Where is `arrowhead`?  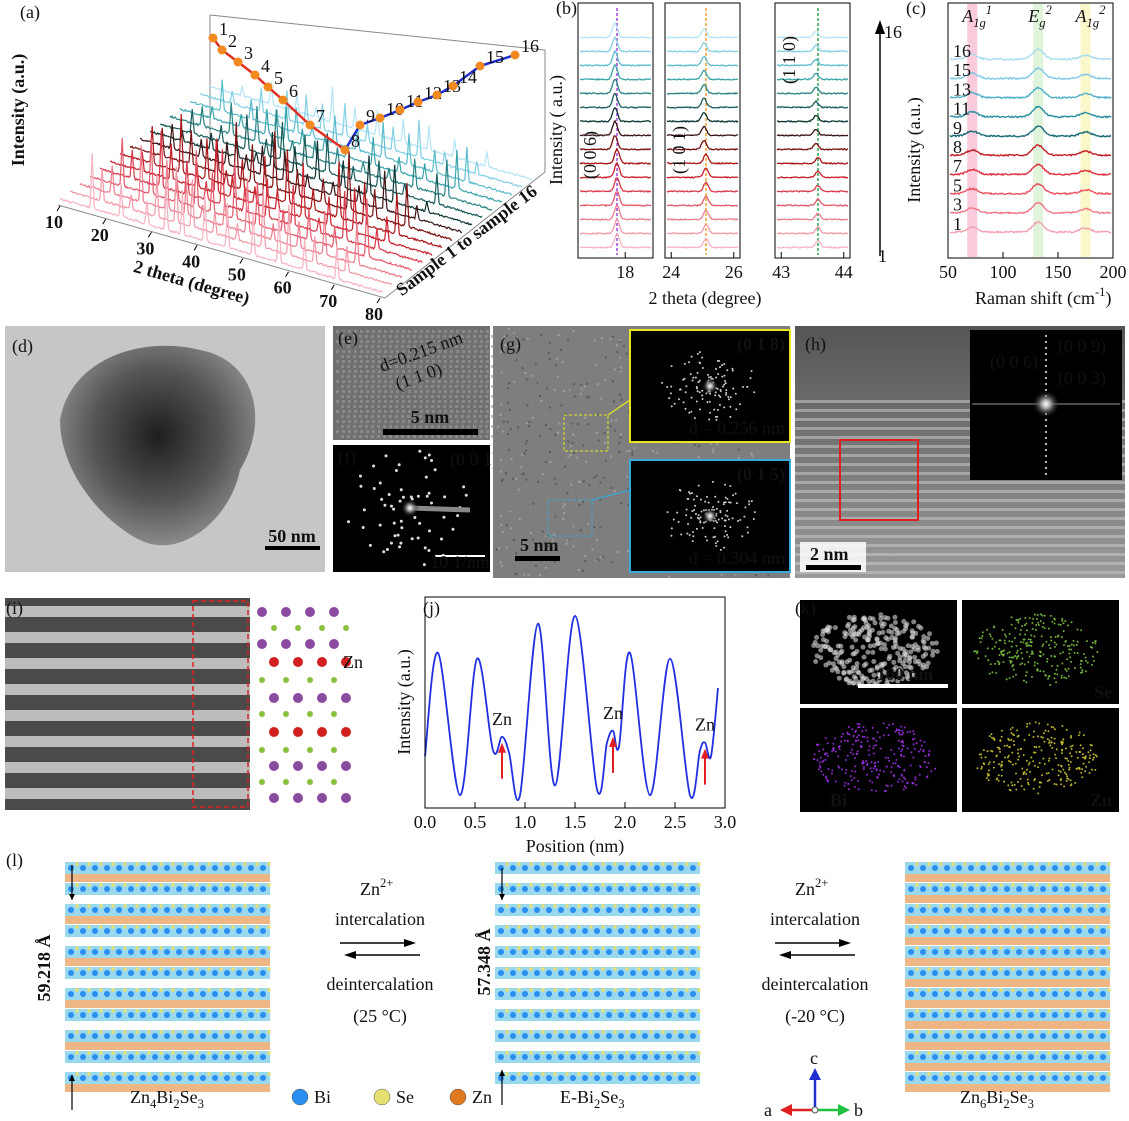 arrowhead is located at coordinates (410, 943).